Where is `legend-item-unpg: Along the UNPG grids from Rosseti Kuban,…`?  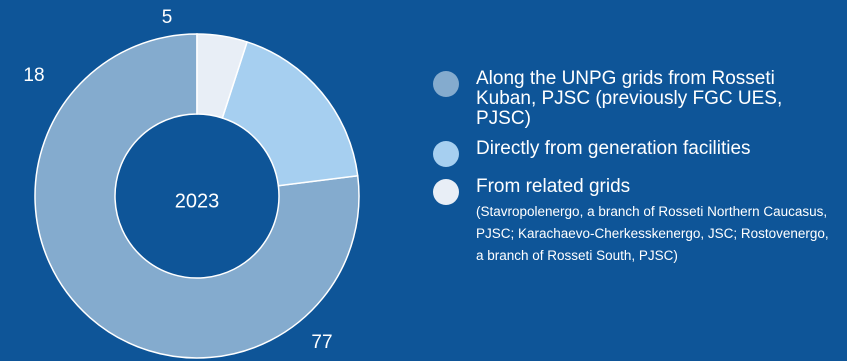
legend-item-unpg: Along the UNPG grids from Rosseti Kuban,… is located at coordinates (633, 99).